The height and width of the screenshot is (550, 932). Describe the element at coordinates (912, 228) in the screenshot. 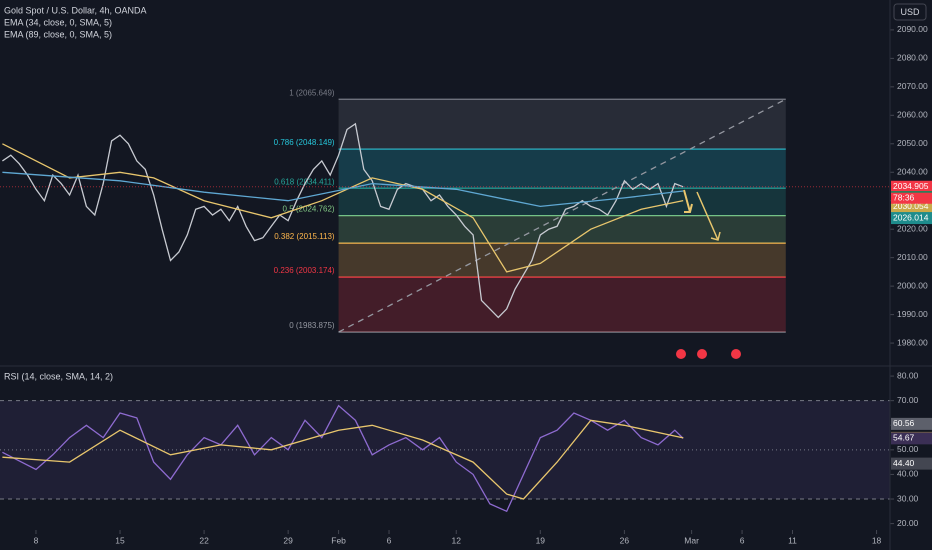

I see `y-tick-label: 2020.00` at that location.